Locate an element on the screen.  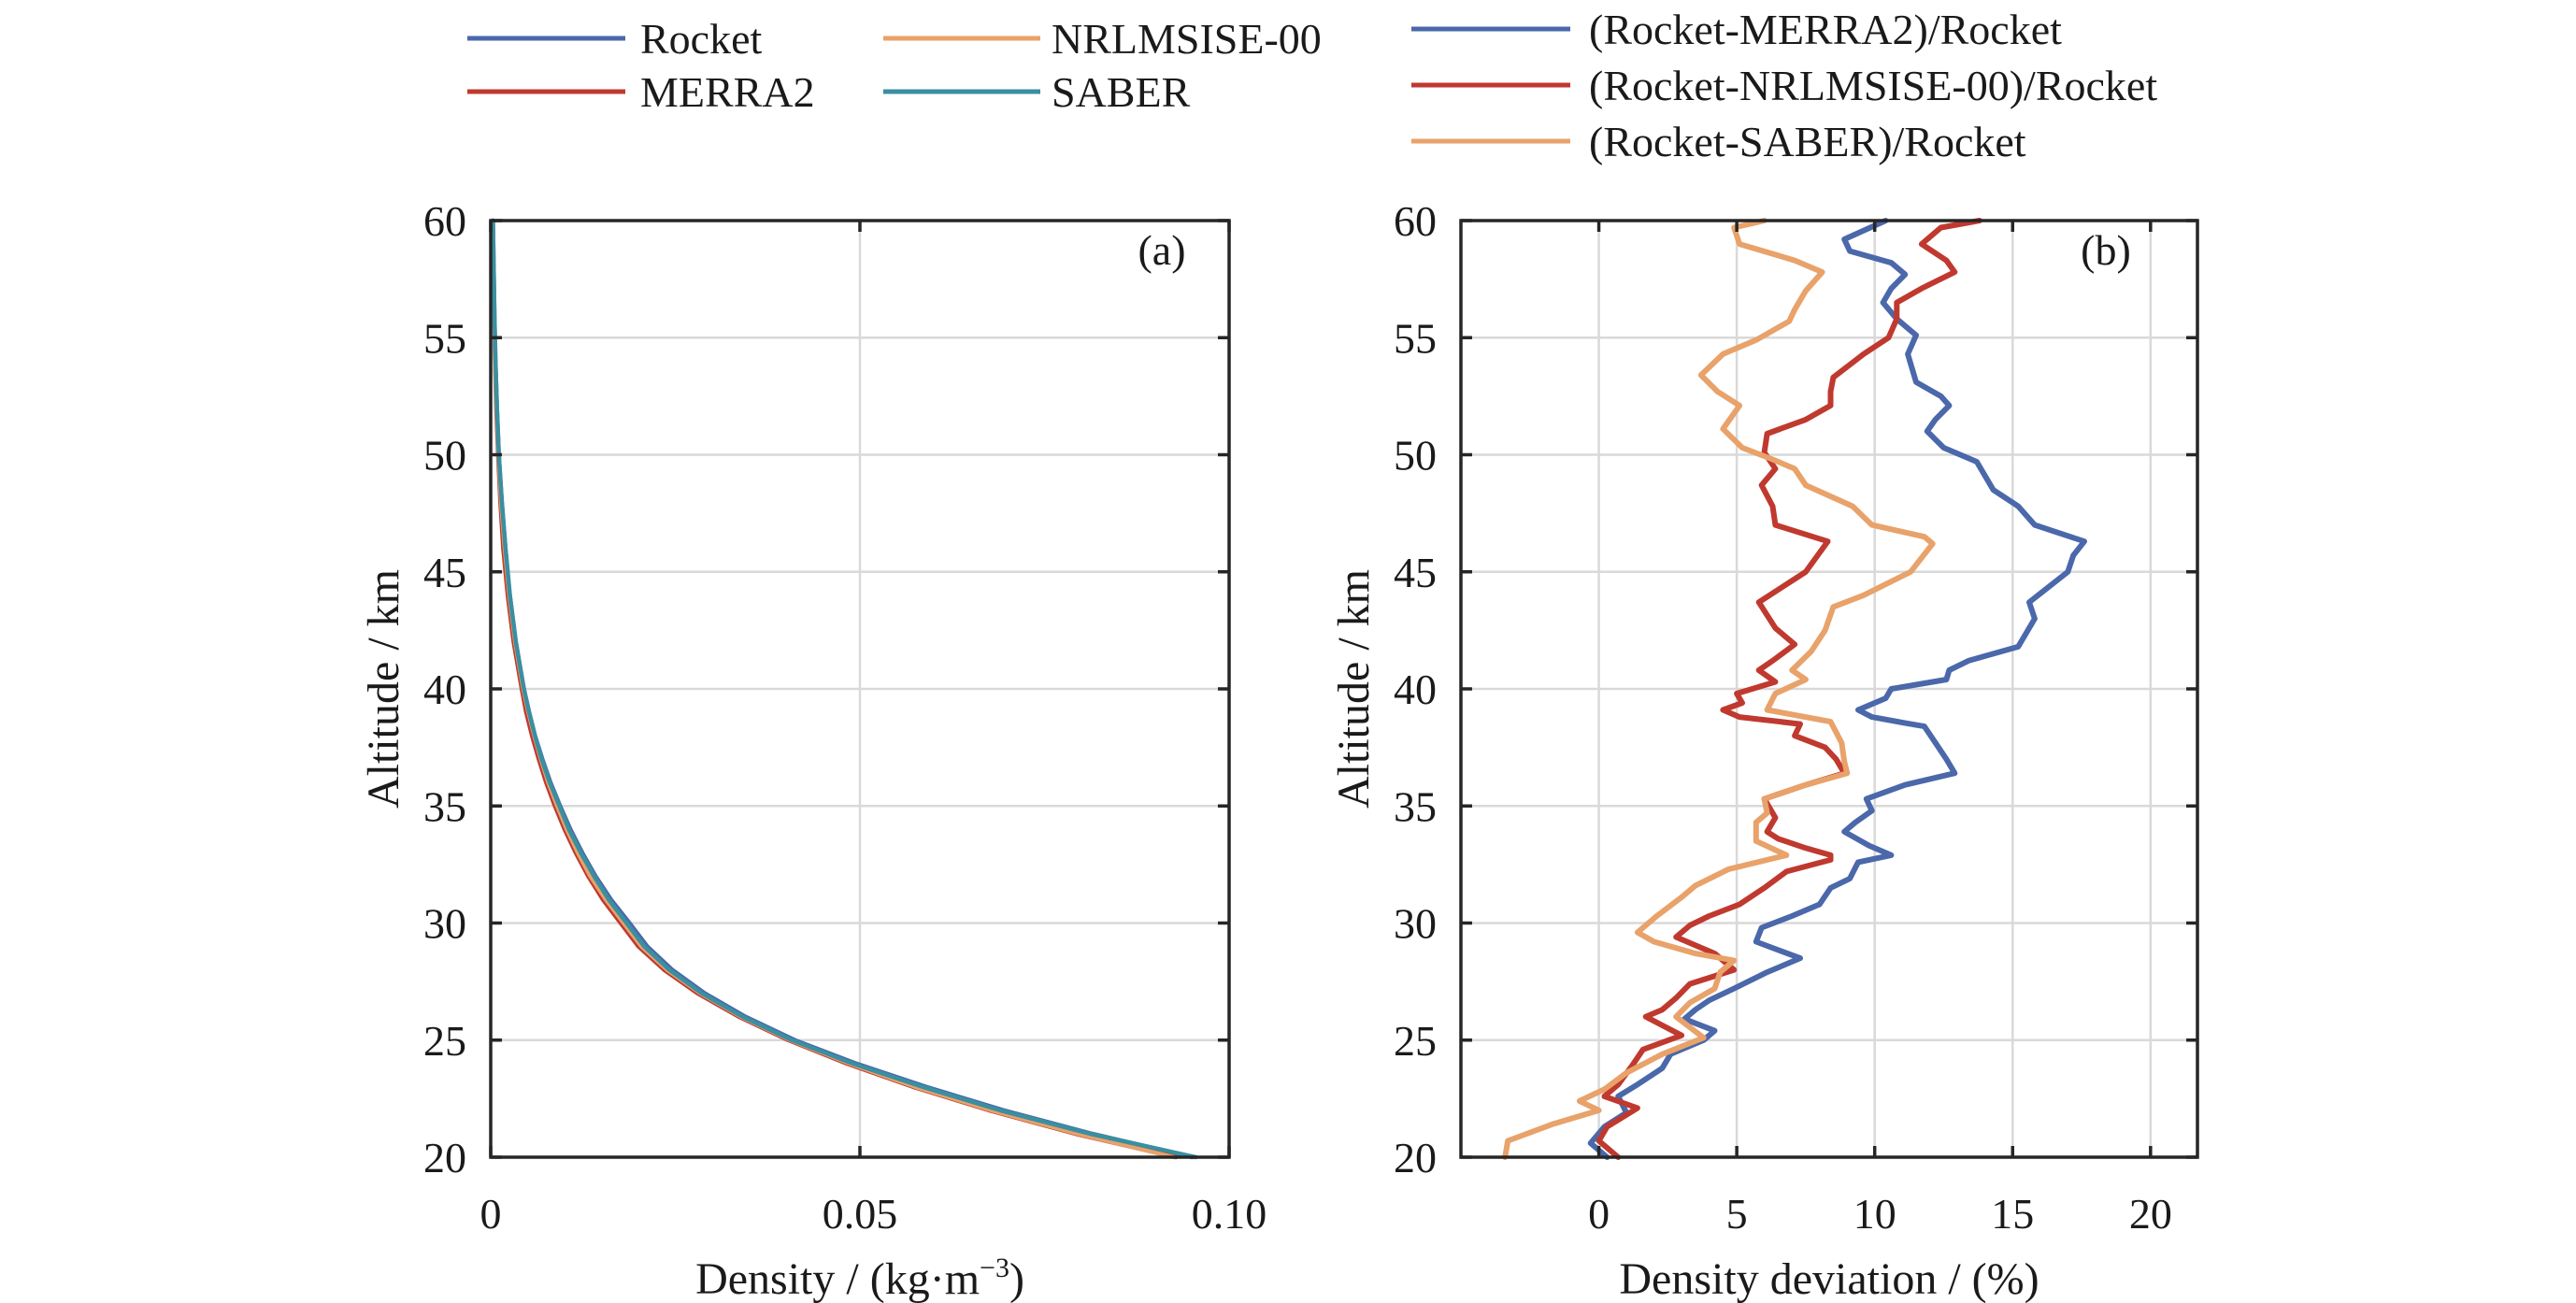
panel-b-ytick-label: 20 is located at coordinates (1415, 1157).